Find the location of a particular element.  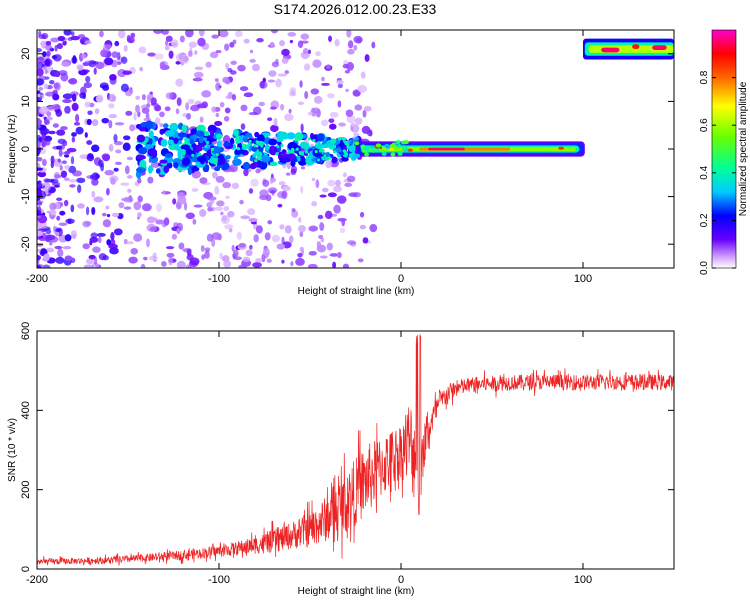

colorbar-label: Normalized spectral amplitude is located at coordinates (743, 148).